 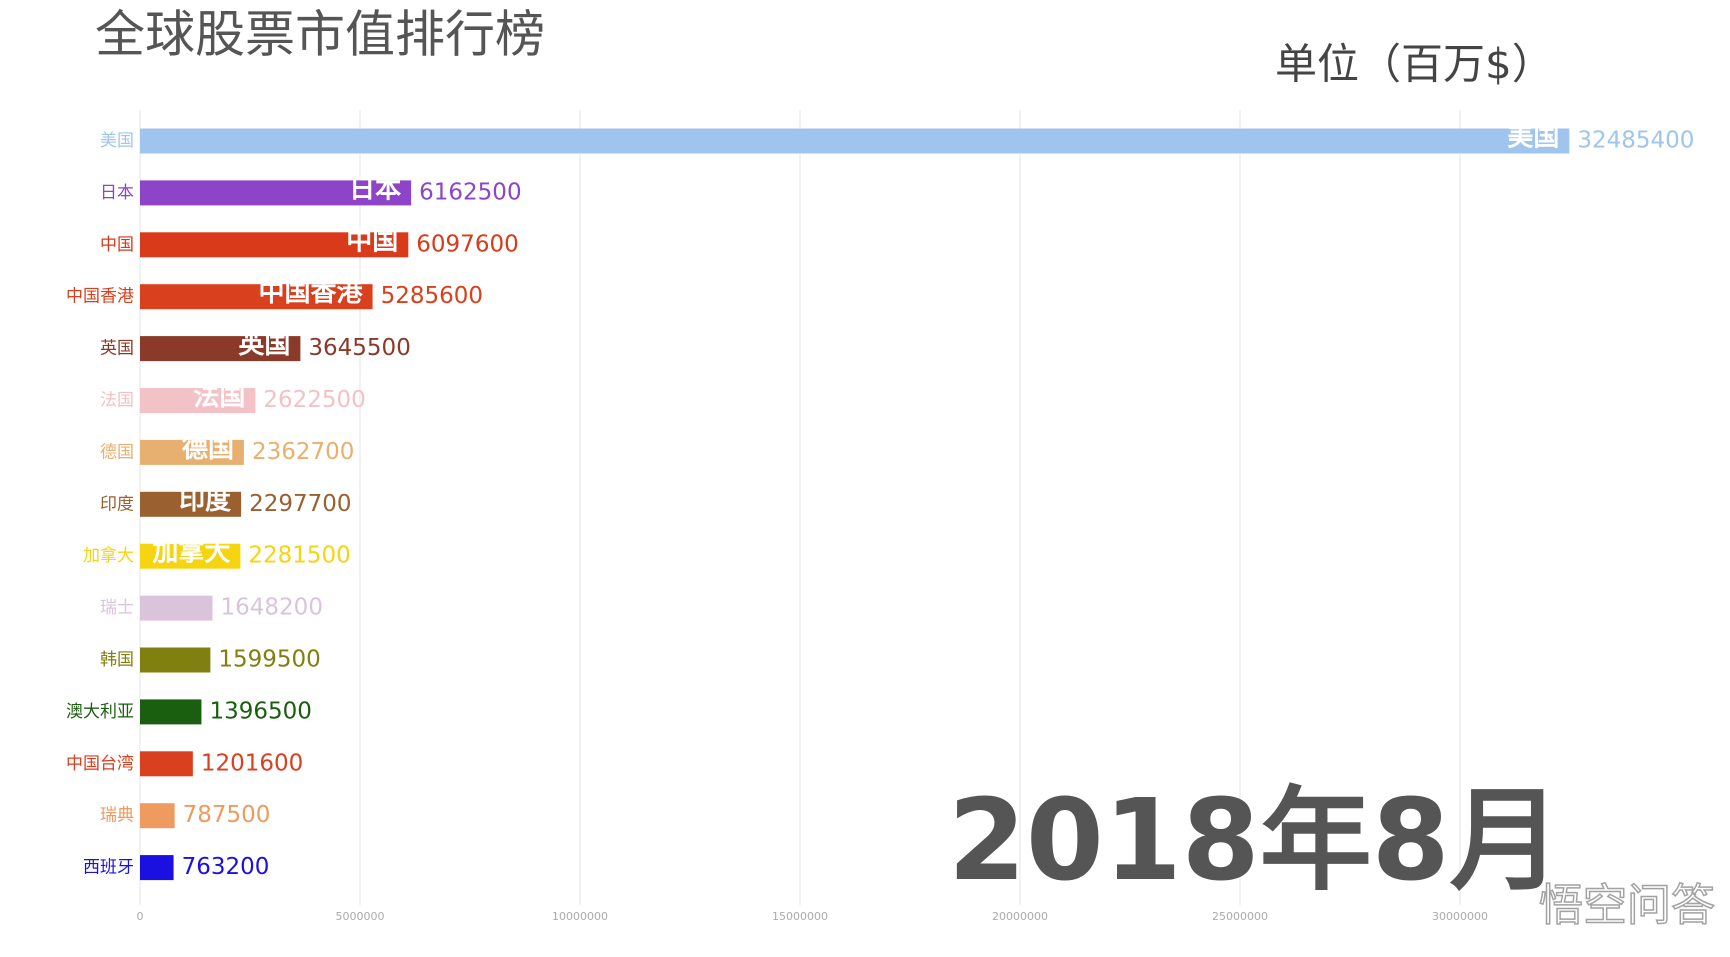 What do you see at coordinates (208, 449) in the screenshot?
I see `bar-inner-label: 德国` at bounding box center [208, 449].